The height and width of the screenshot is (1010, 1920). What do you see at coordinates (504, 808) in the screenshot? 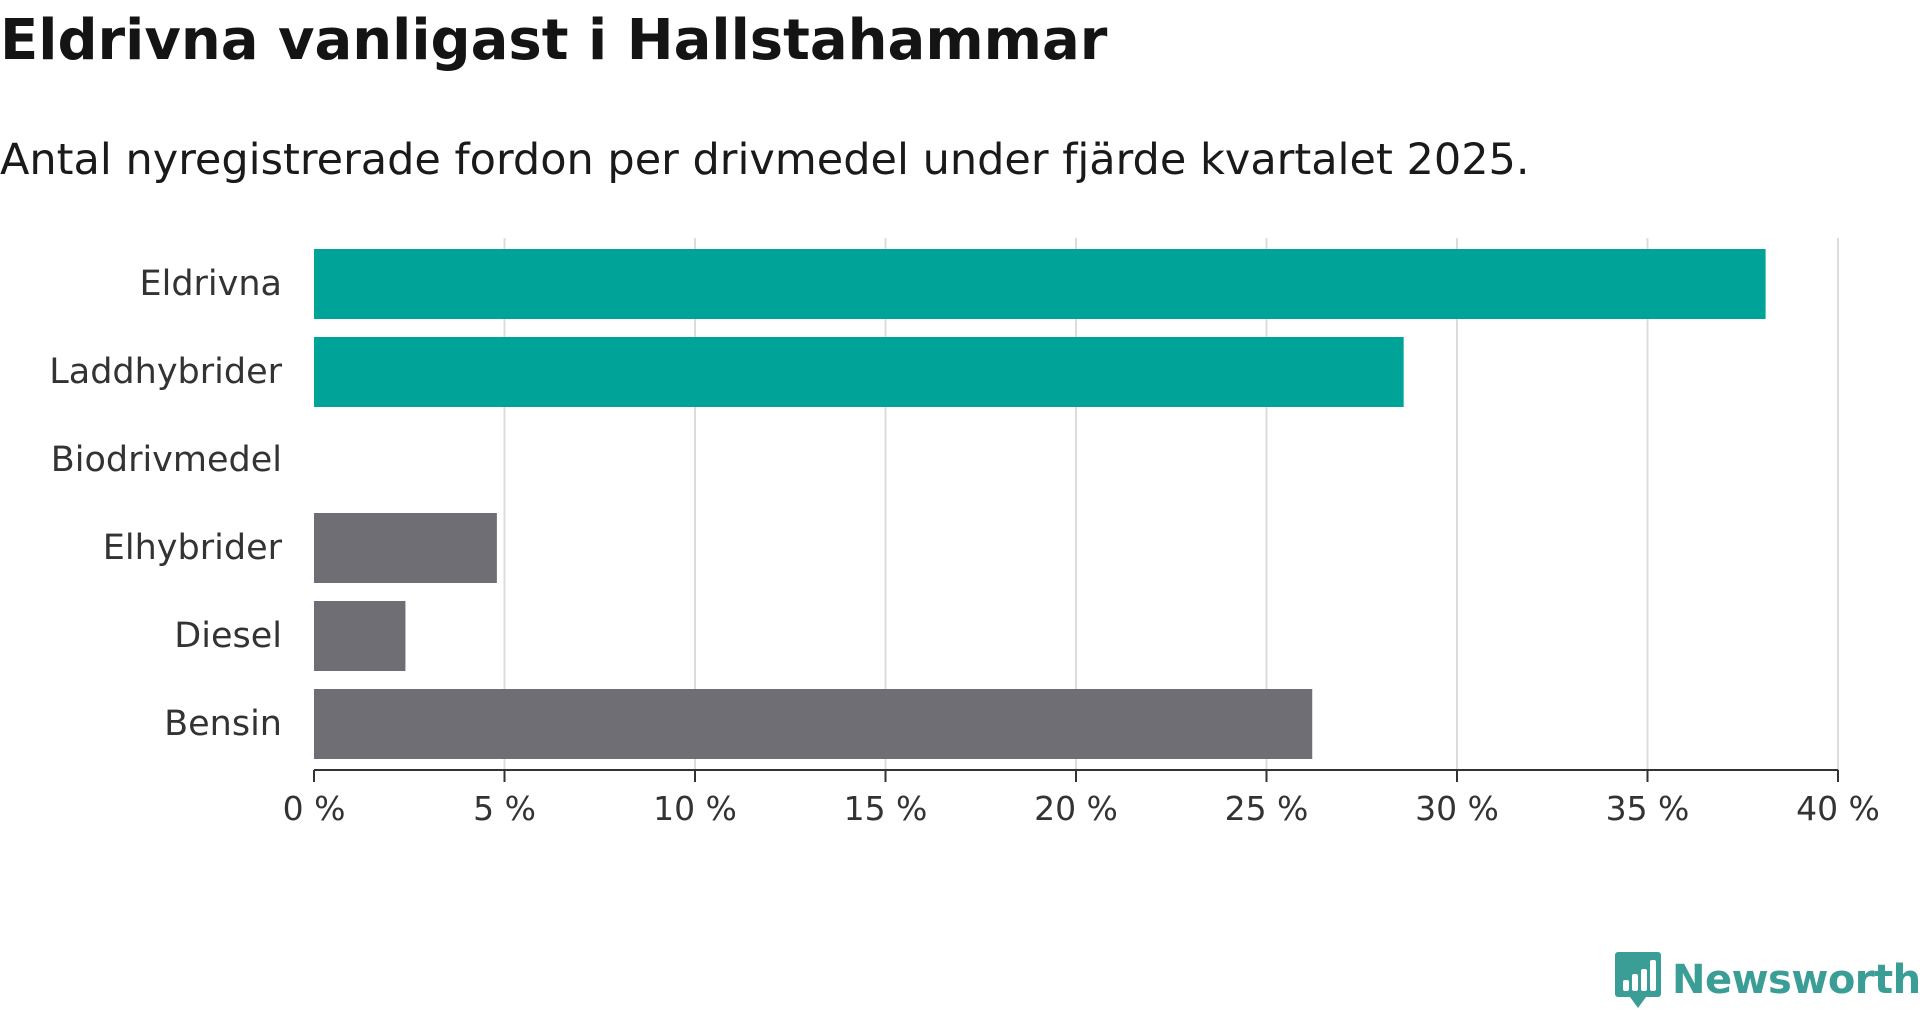
I see `x-tick-label: 5 %` at bounding box center [504, 808].